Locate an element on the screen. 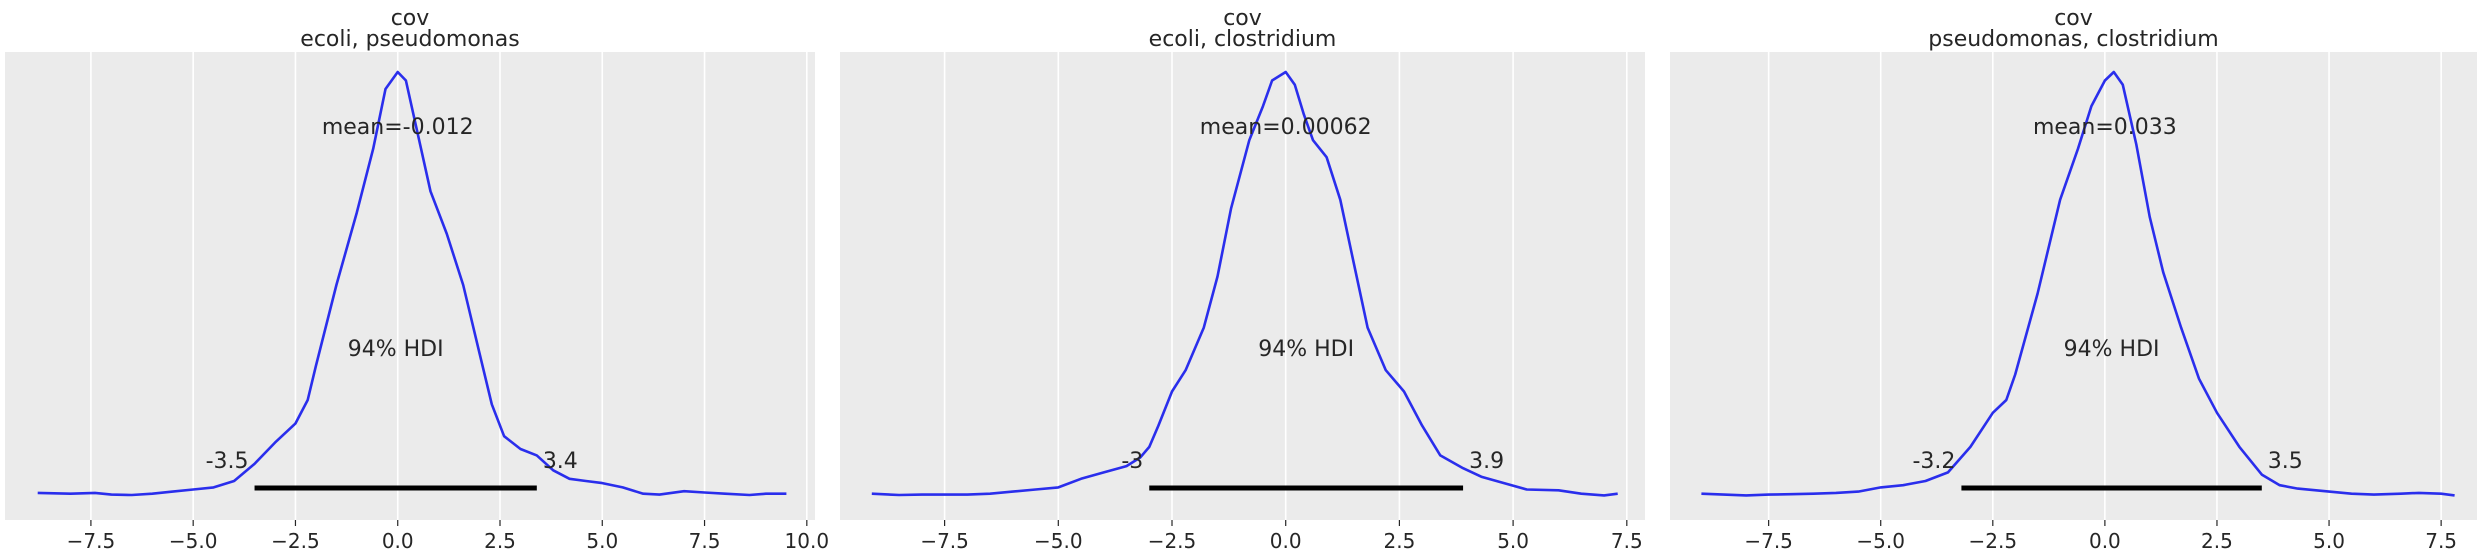  hdi-high-label: 3.5 is located at coordinates (2285, 461).